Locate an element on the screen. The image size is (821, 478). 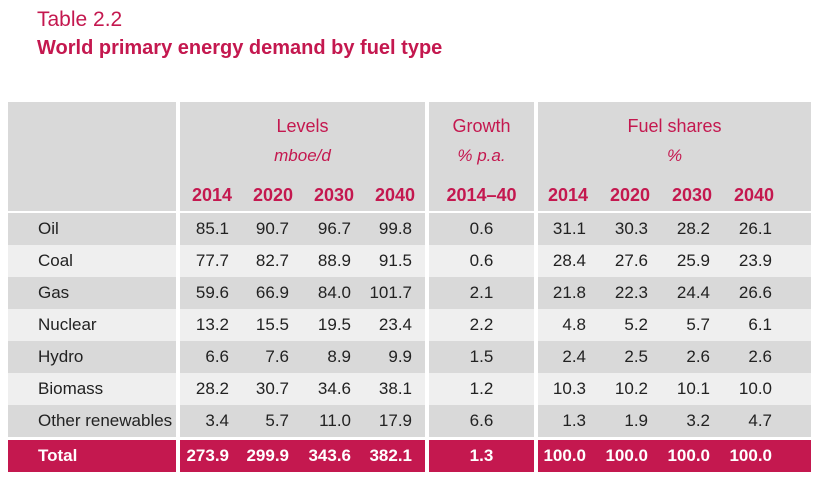
header-fuel-shares: Fuel shares % 2014 2020 2030 2040 is located at coordinates (674, 156).